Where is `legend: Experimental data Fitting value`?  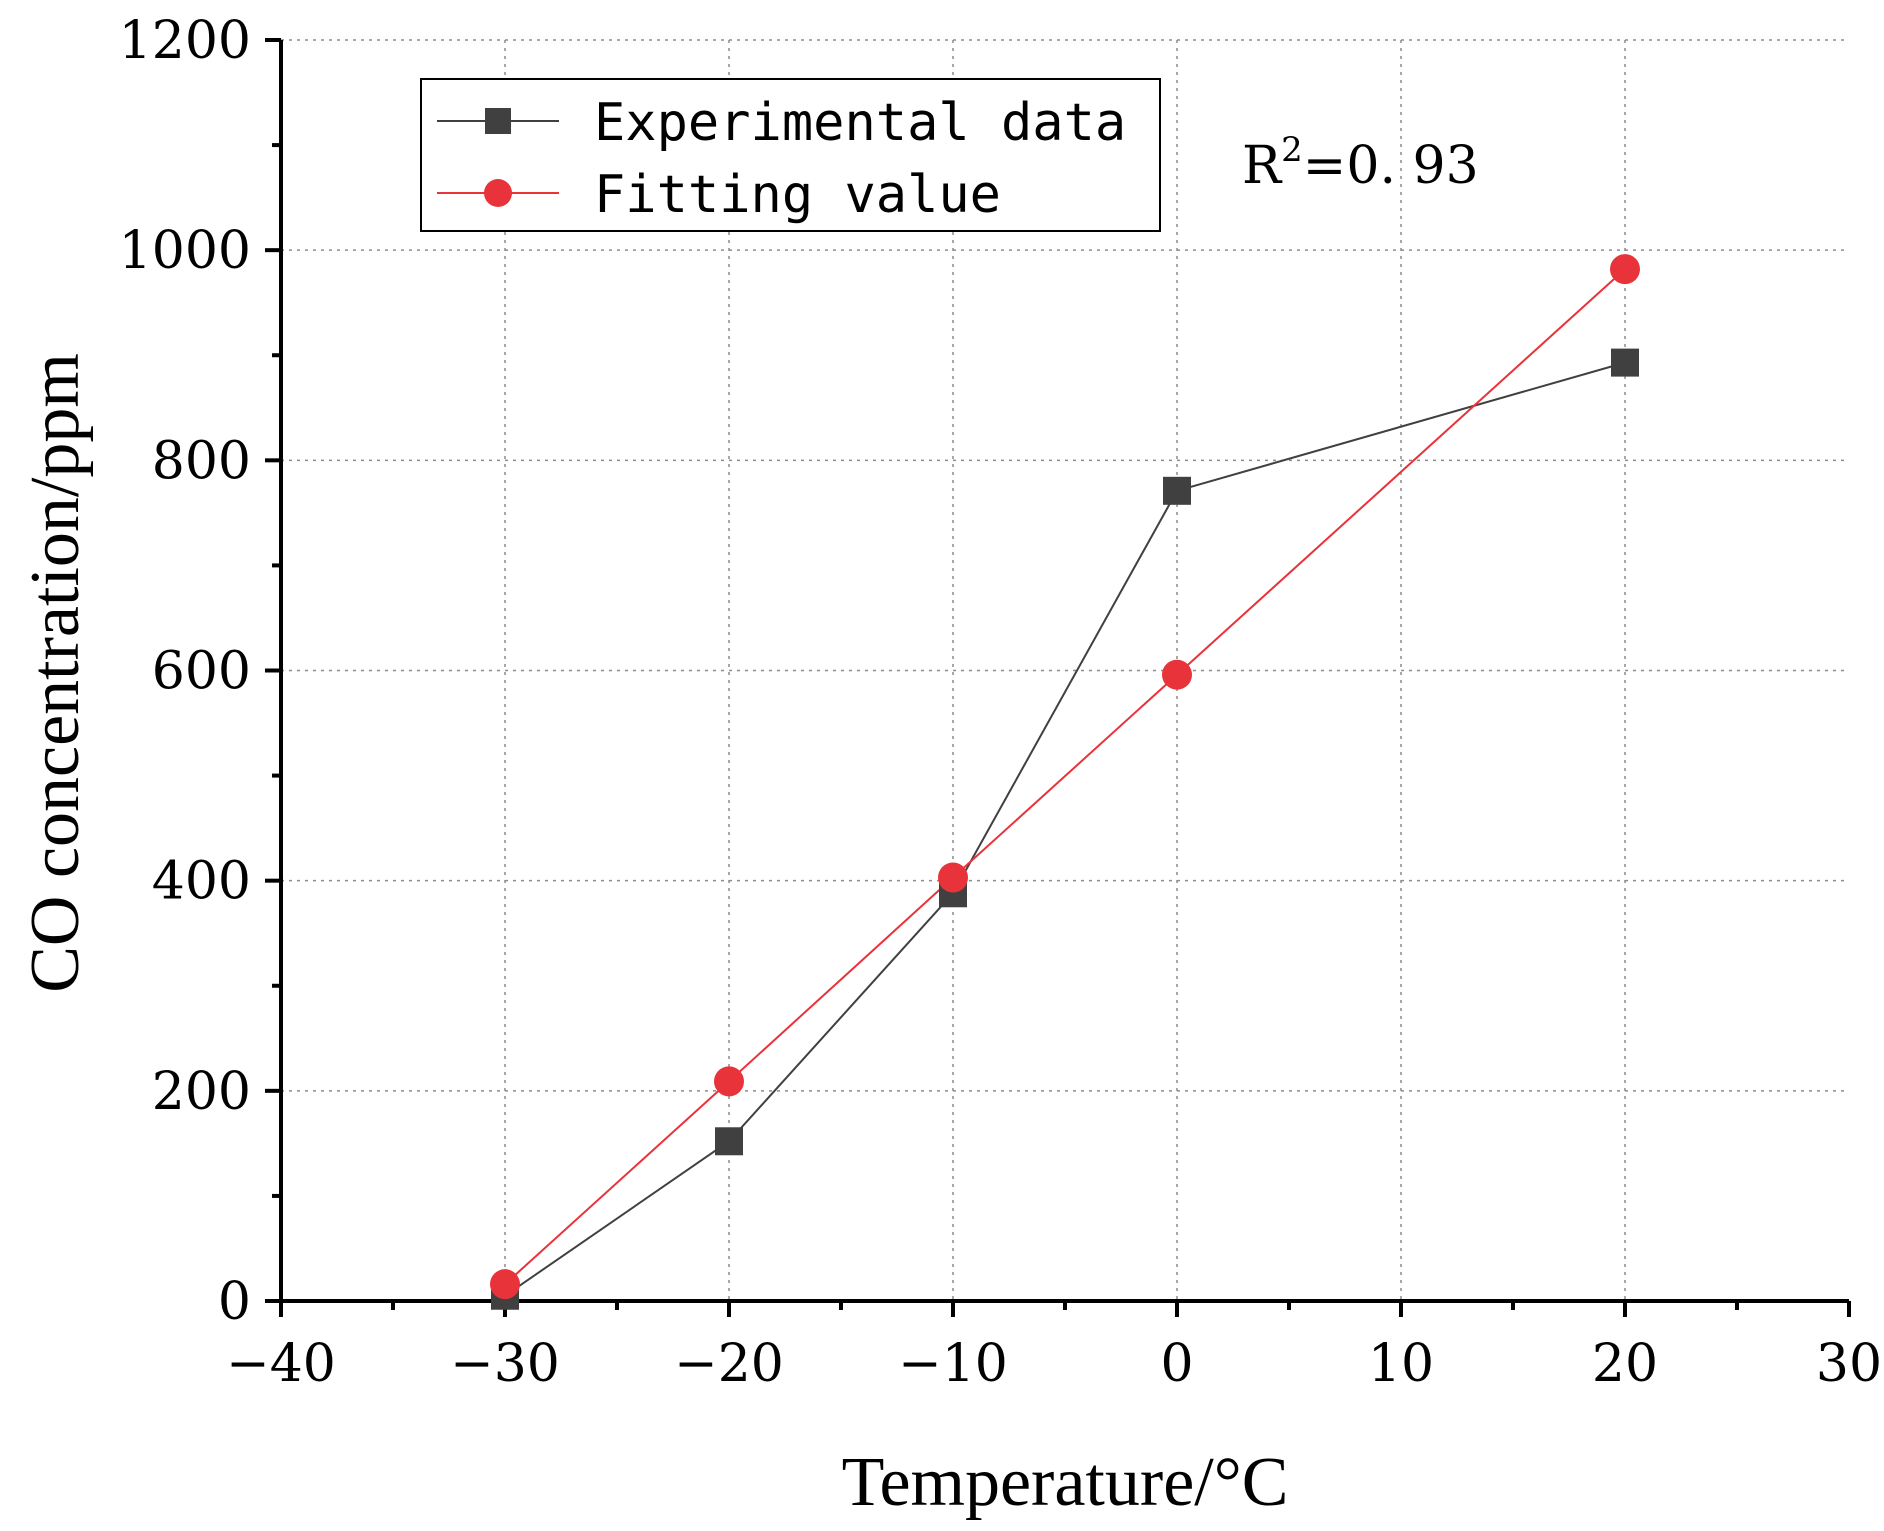
legend: Experimental data Fitting value is located at coordinates (790, 155).